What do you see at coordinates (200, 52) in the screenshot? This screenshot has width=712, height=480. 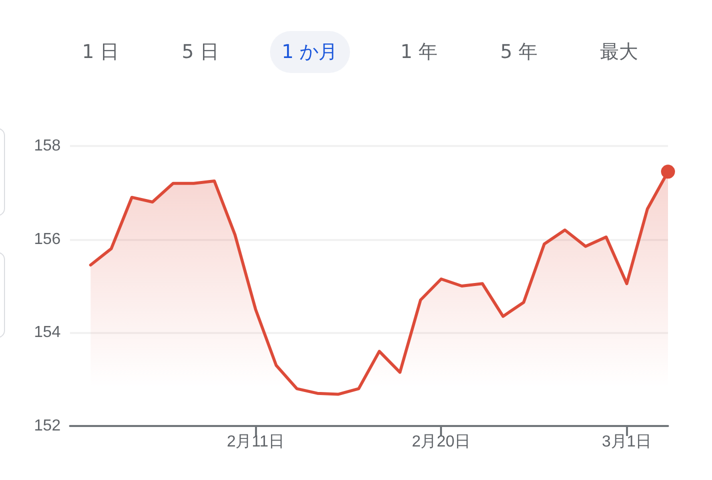 I see `text: 5 日` at bounding box center [200, 52].